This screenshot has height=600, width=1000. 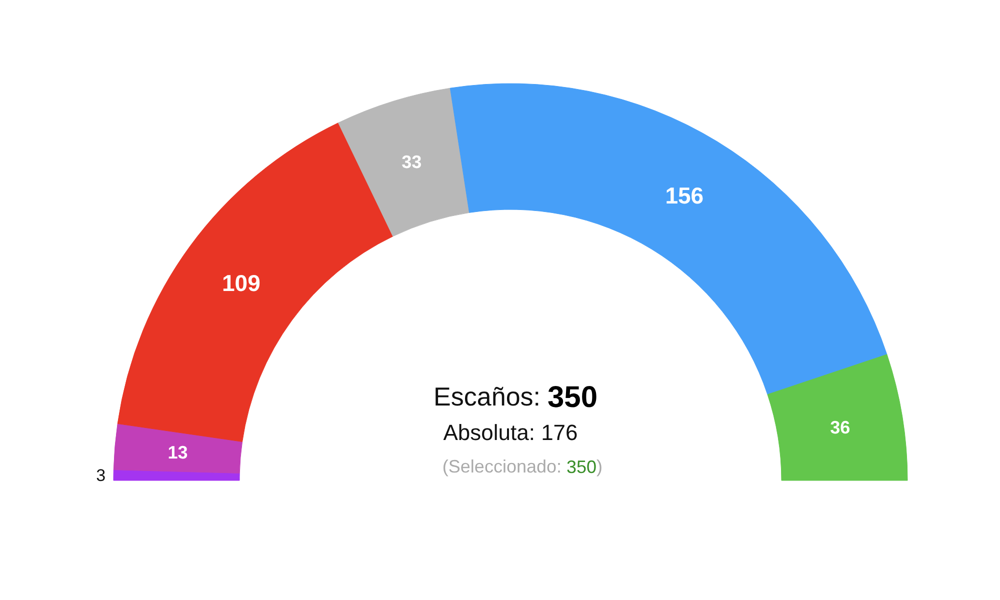 What do you see at coordinates (412, 162) in the screenshot?
I see `data-label: 33` at bounding box center [412, 162].